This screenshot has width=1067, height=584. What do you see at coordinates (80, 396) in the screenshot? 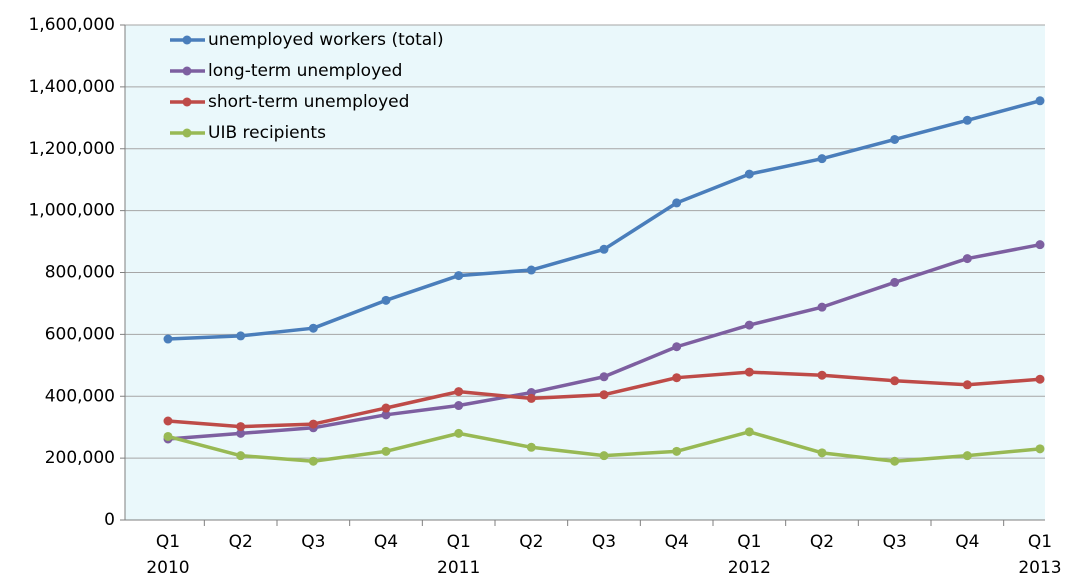
I see `y-tick-label: 400,000` at bounding box center [80, 396].